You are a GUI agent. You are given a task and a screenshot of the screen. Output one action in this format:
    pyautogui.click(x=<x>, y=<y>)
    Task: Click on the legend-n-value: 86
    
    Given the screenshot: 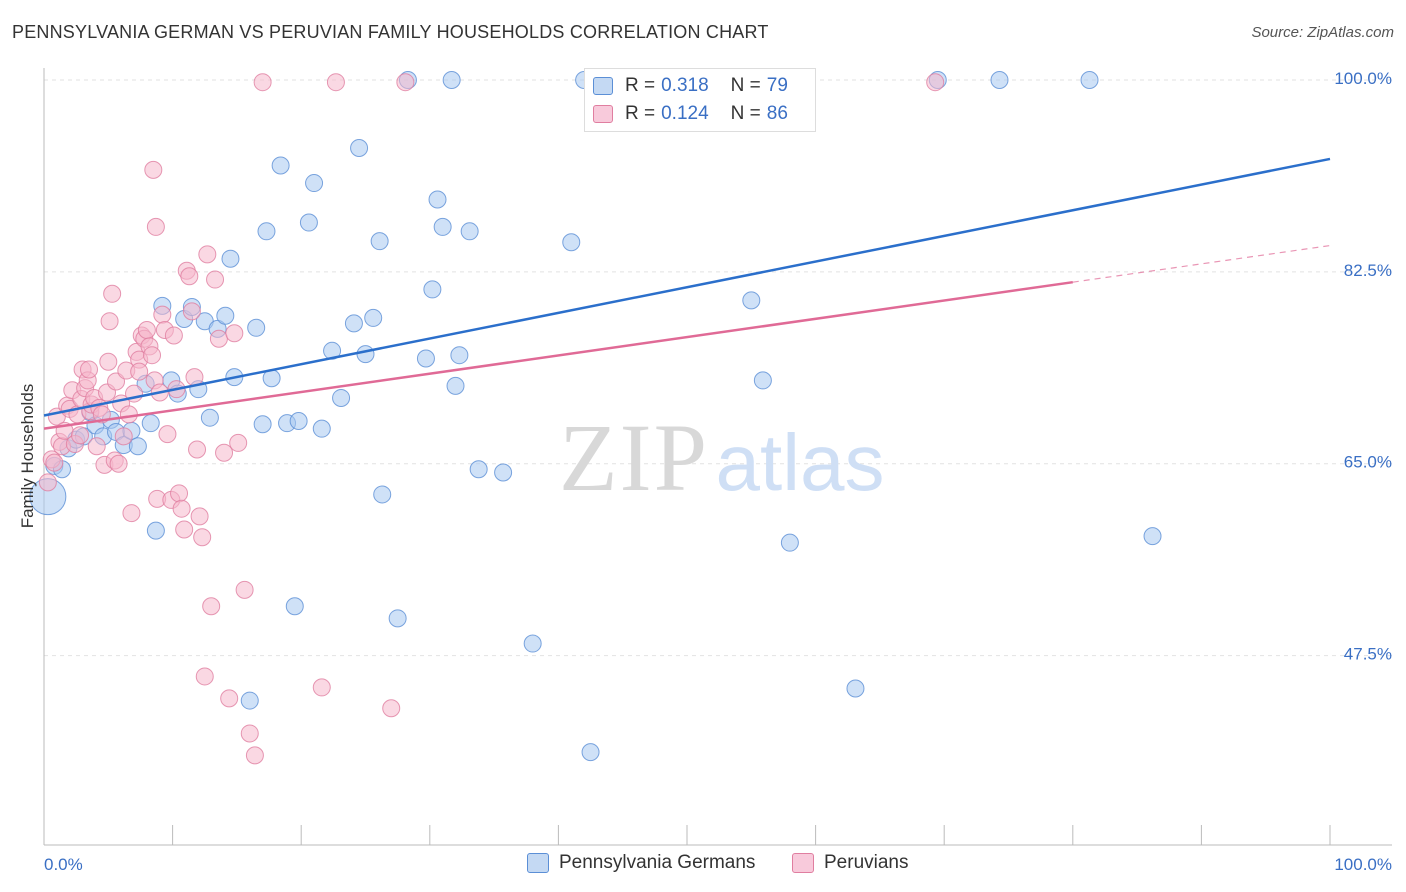 What is the action you would take?
    pyautogui.click(x=777, y=113)
    